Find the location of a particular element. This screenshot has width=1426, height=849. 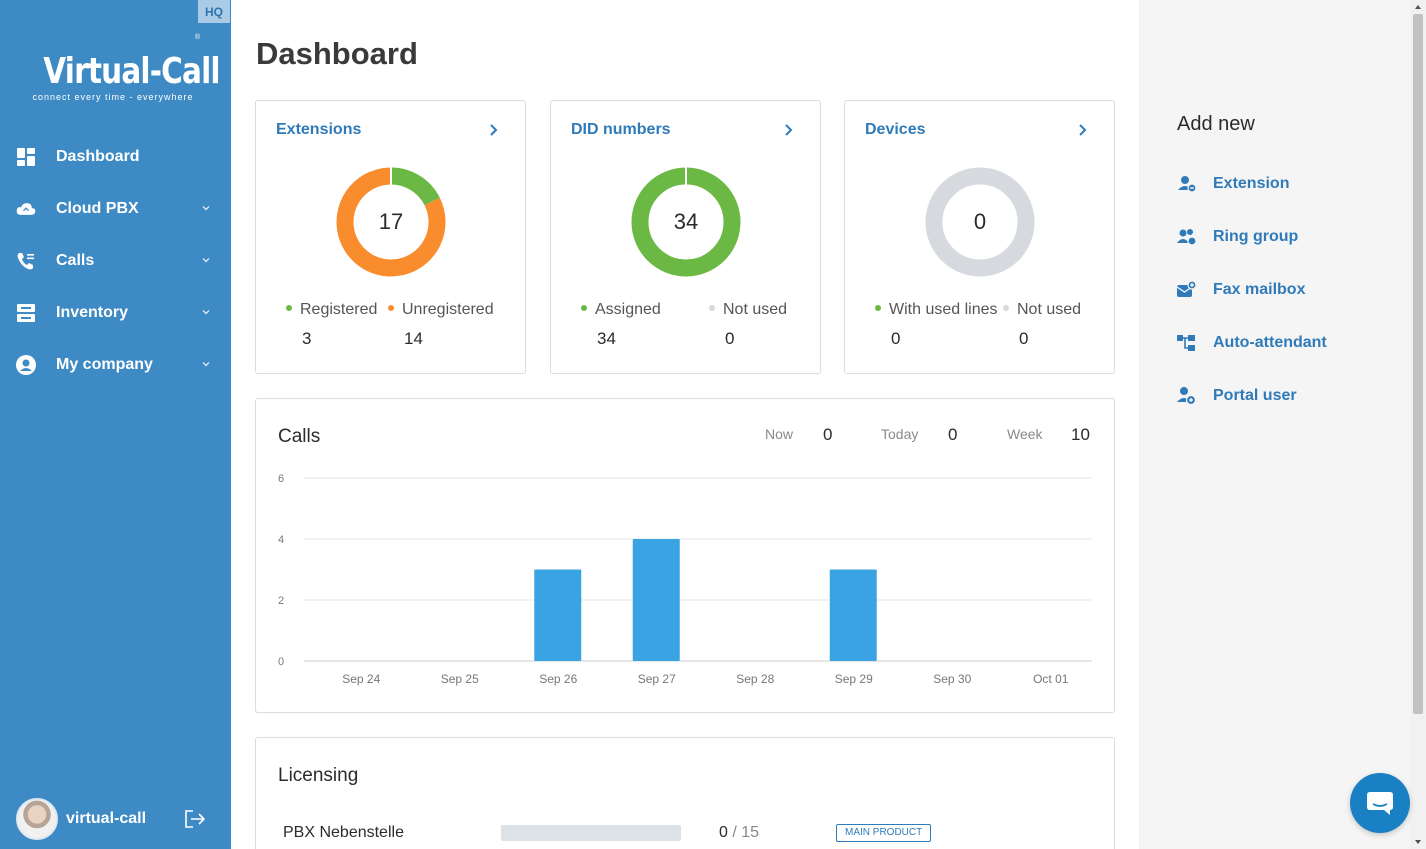

legend-label: Registered is located at coordinates (339, 309).